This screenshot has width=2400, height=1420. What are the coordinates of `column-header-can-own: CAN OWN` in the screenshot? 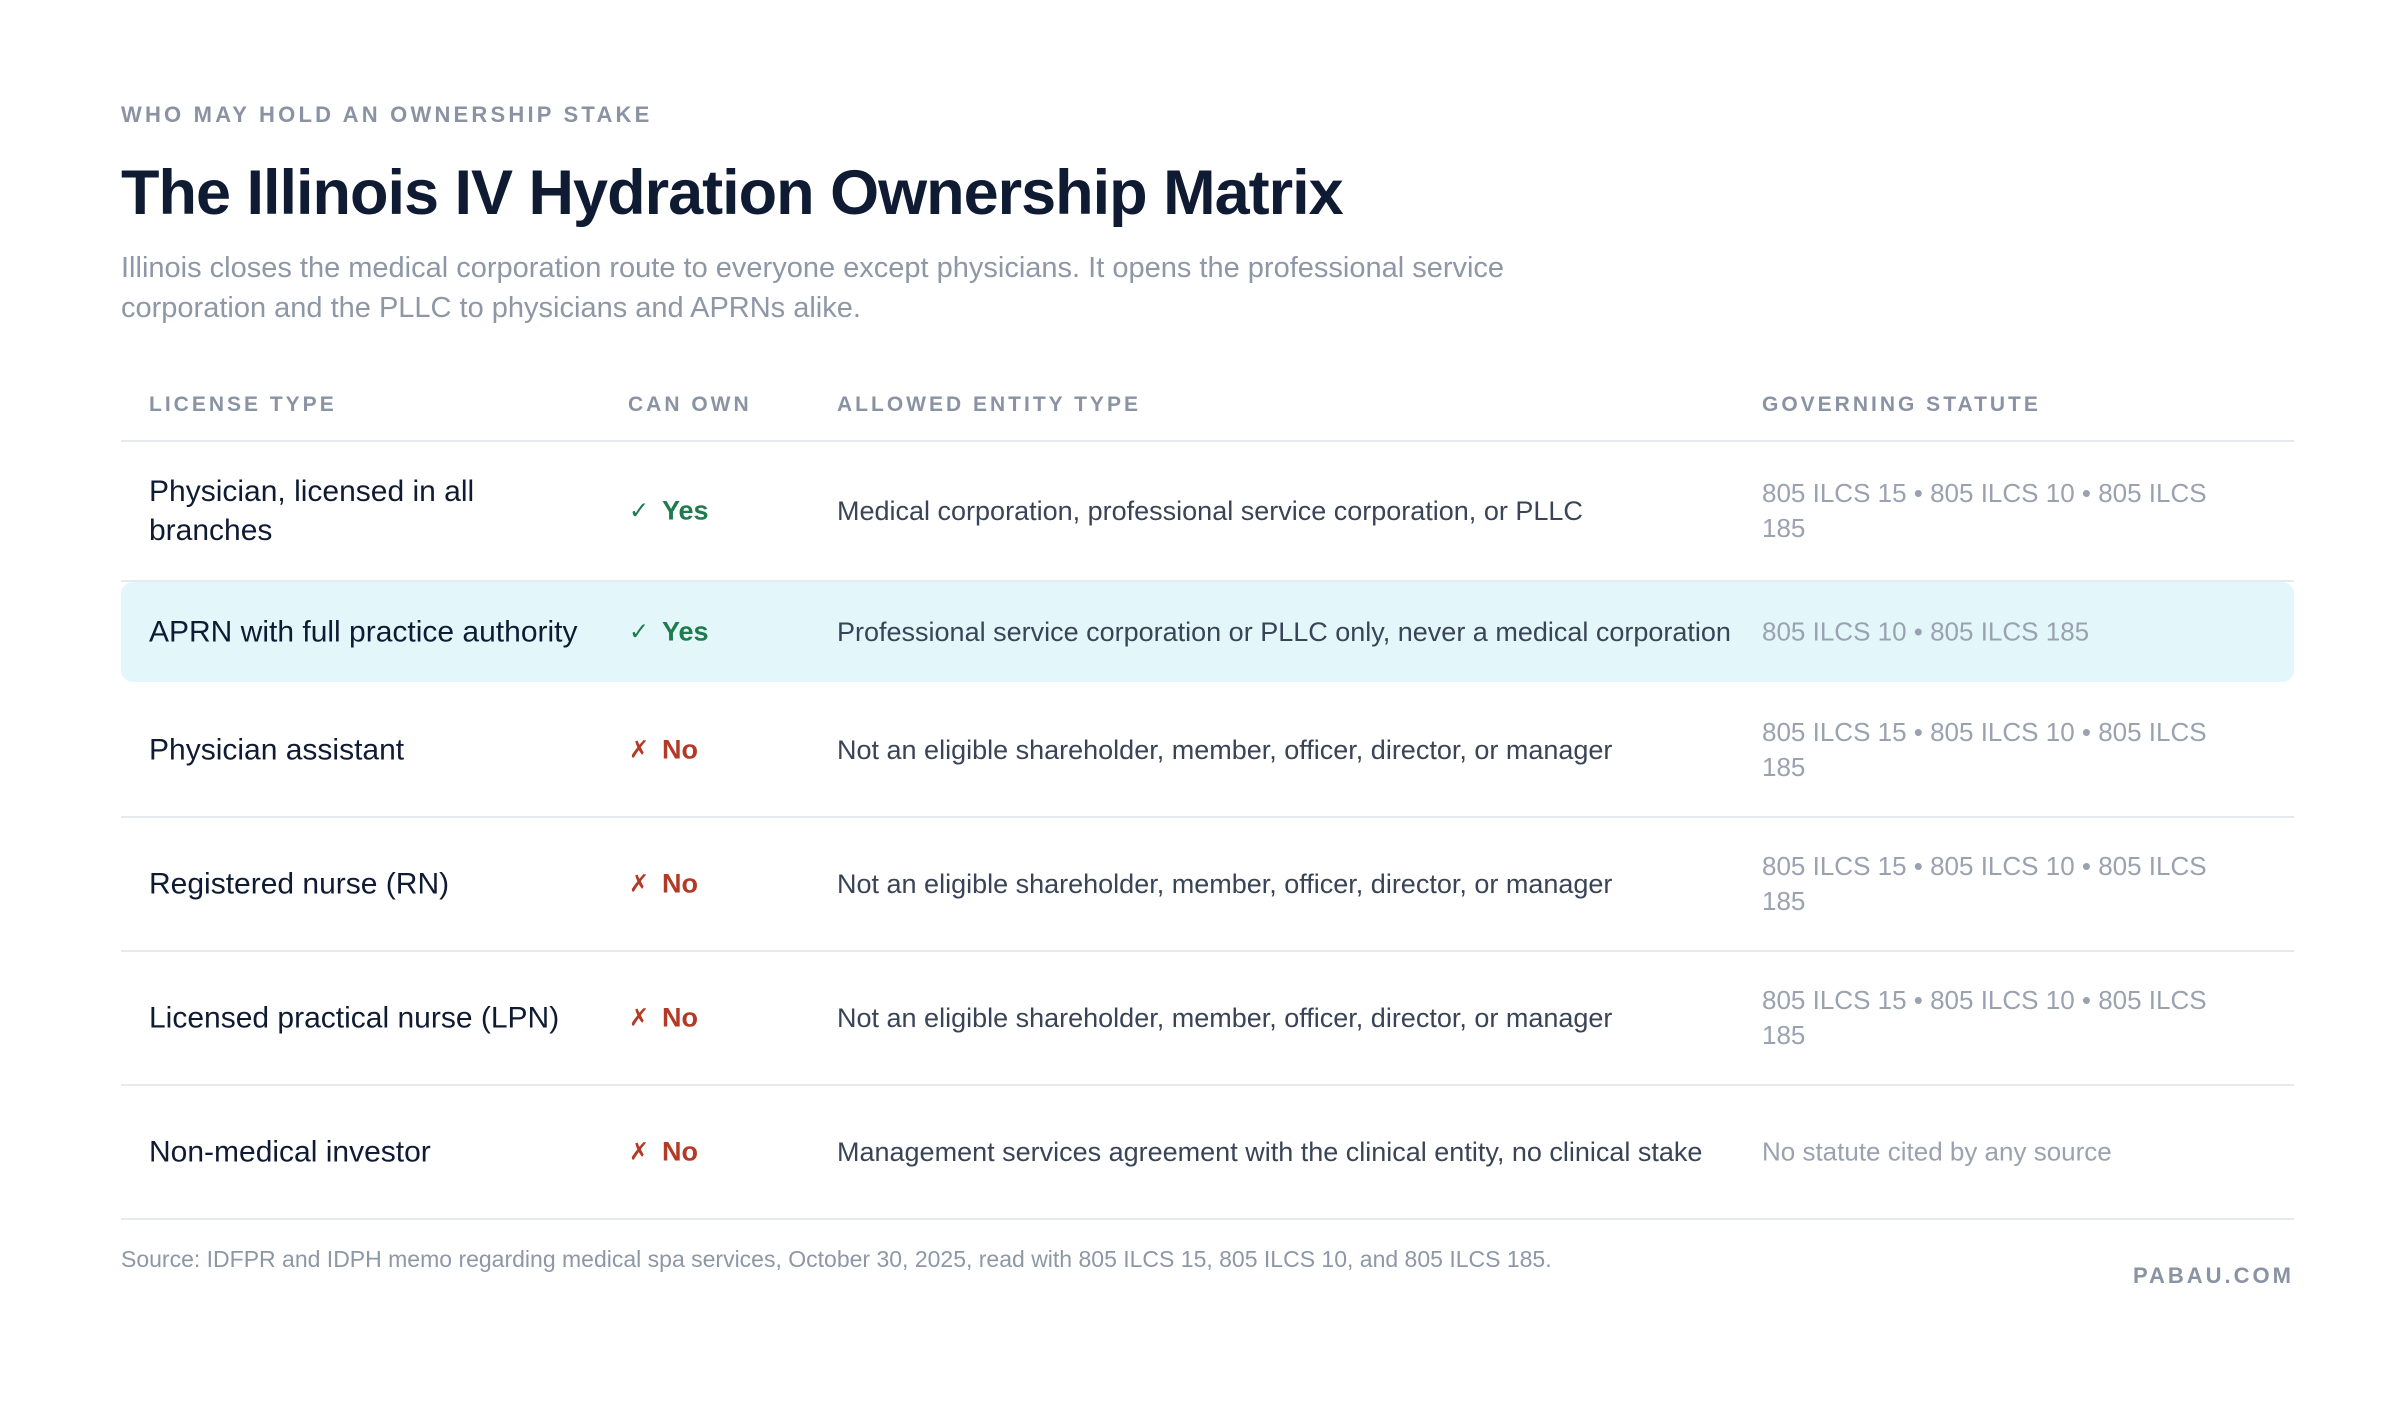 It's located at (690, 404).